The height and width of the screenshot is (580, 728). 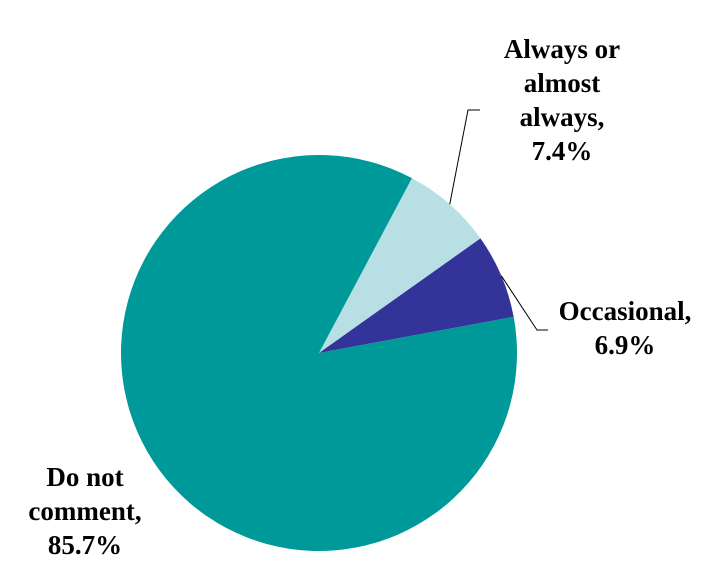 What do you see at coordinates (562, 117) in the screenshot?
I see `slice-label-always-line-3: always,` at bounding box center [562, 117].